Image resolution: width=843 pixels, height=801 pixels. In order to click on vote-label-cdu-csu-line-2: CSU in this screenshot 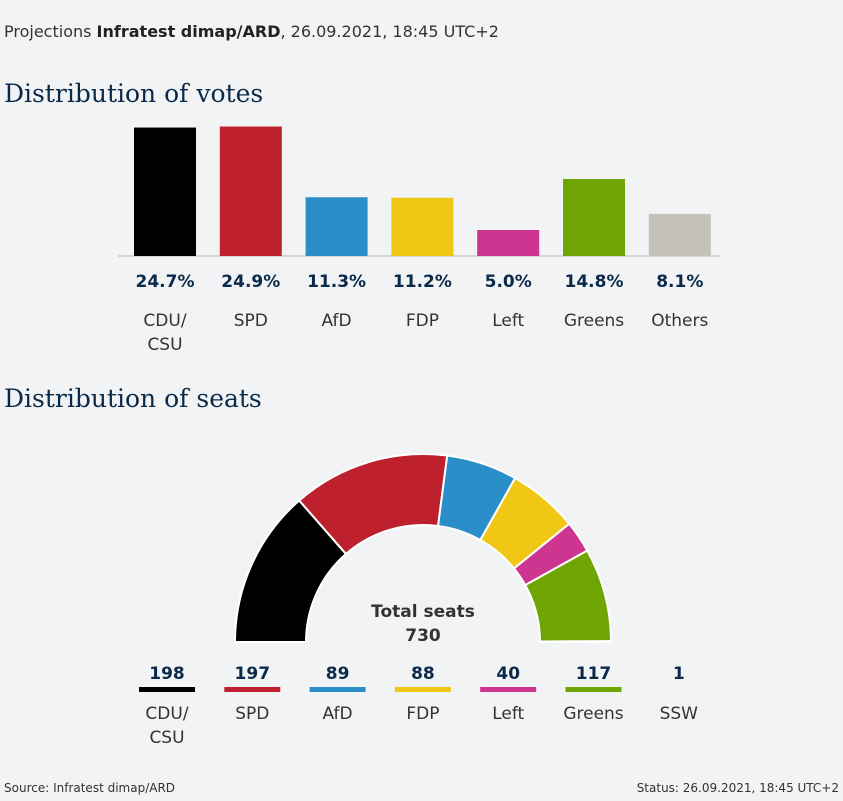, I will do `click(164, 345)`.